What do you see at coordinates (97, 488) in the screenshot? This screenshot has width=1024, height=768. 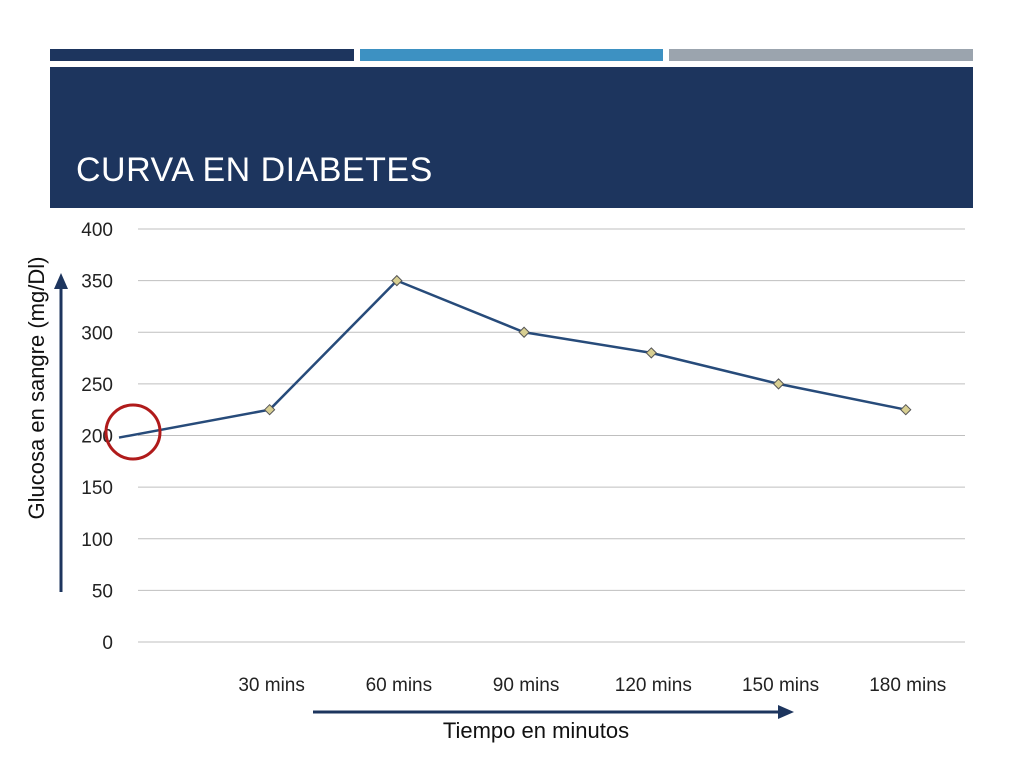 I see `y-tick-label: 150` at bounding box center [97, 488].